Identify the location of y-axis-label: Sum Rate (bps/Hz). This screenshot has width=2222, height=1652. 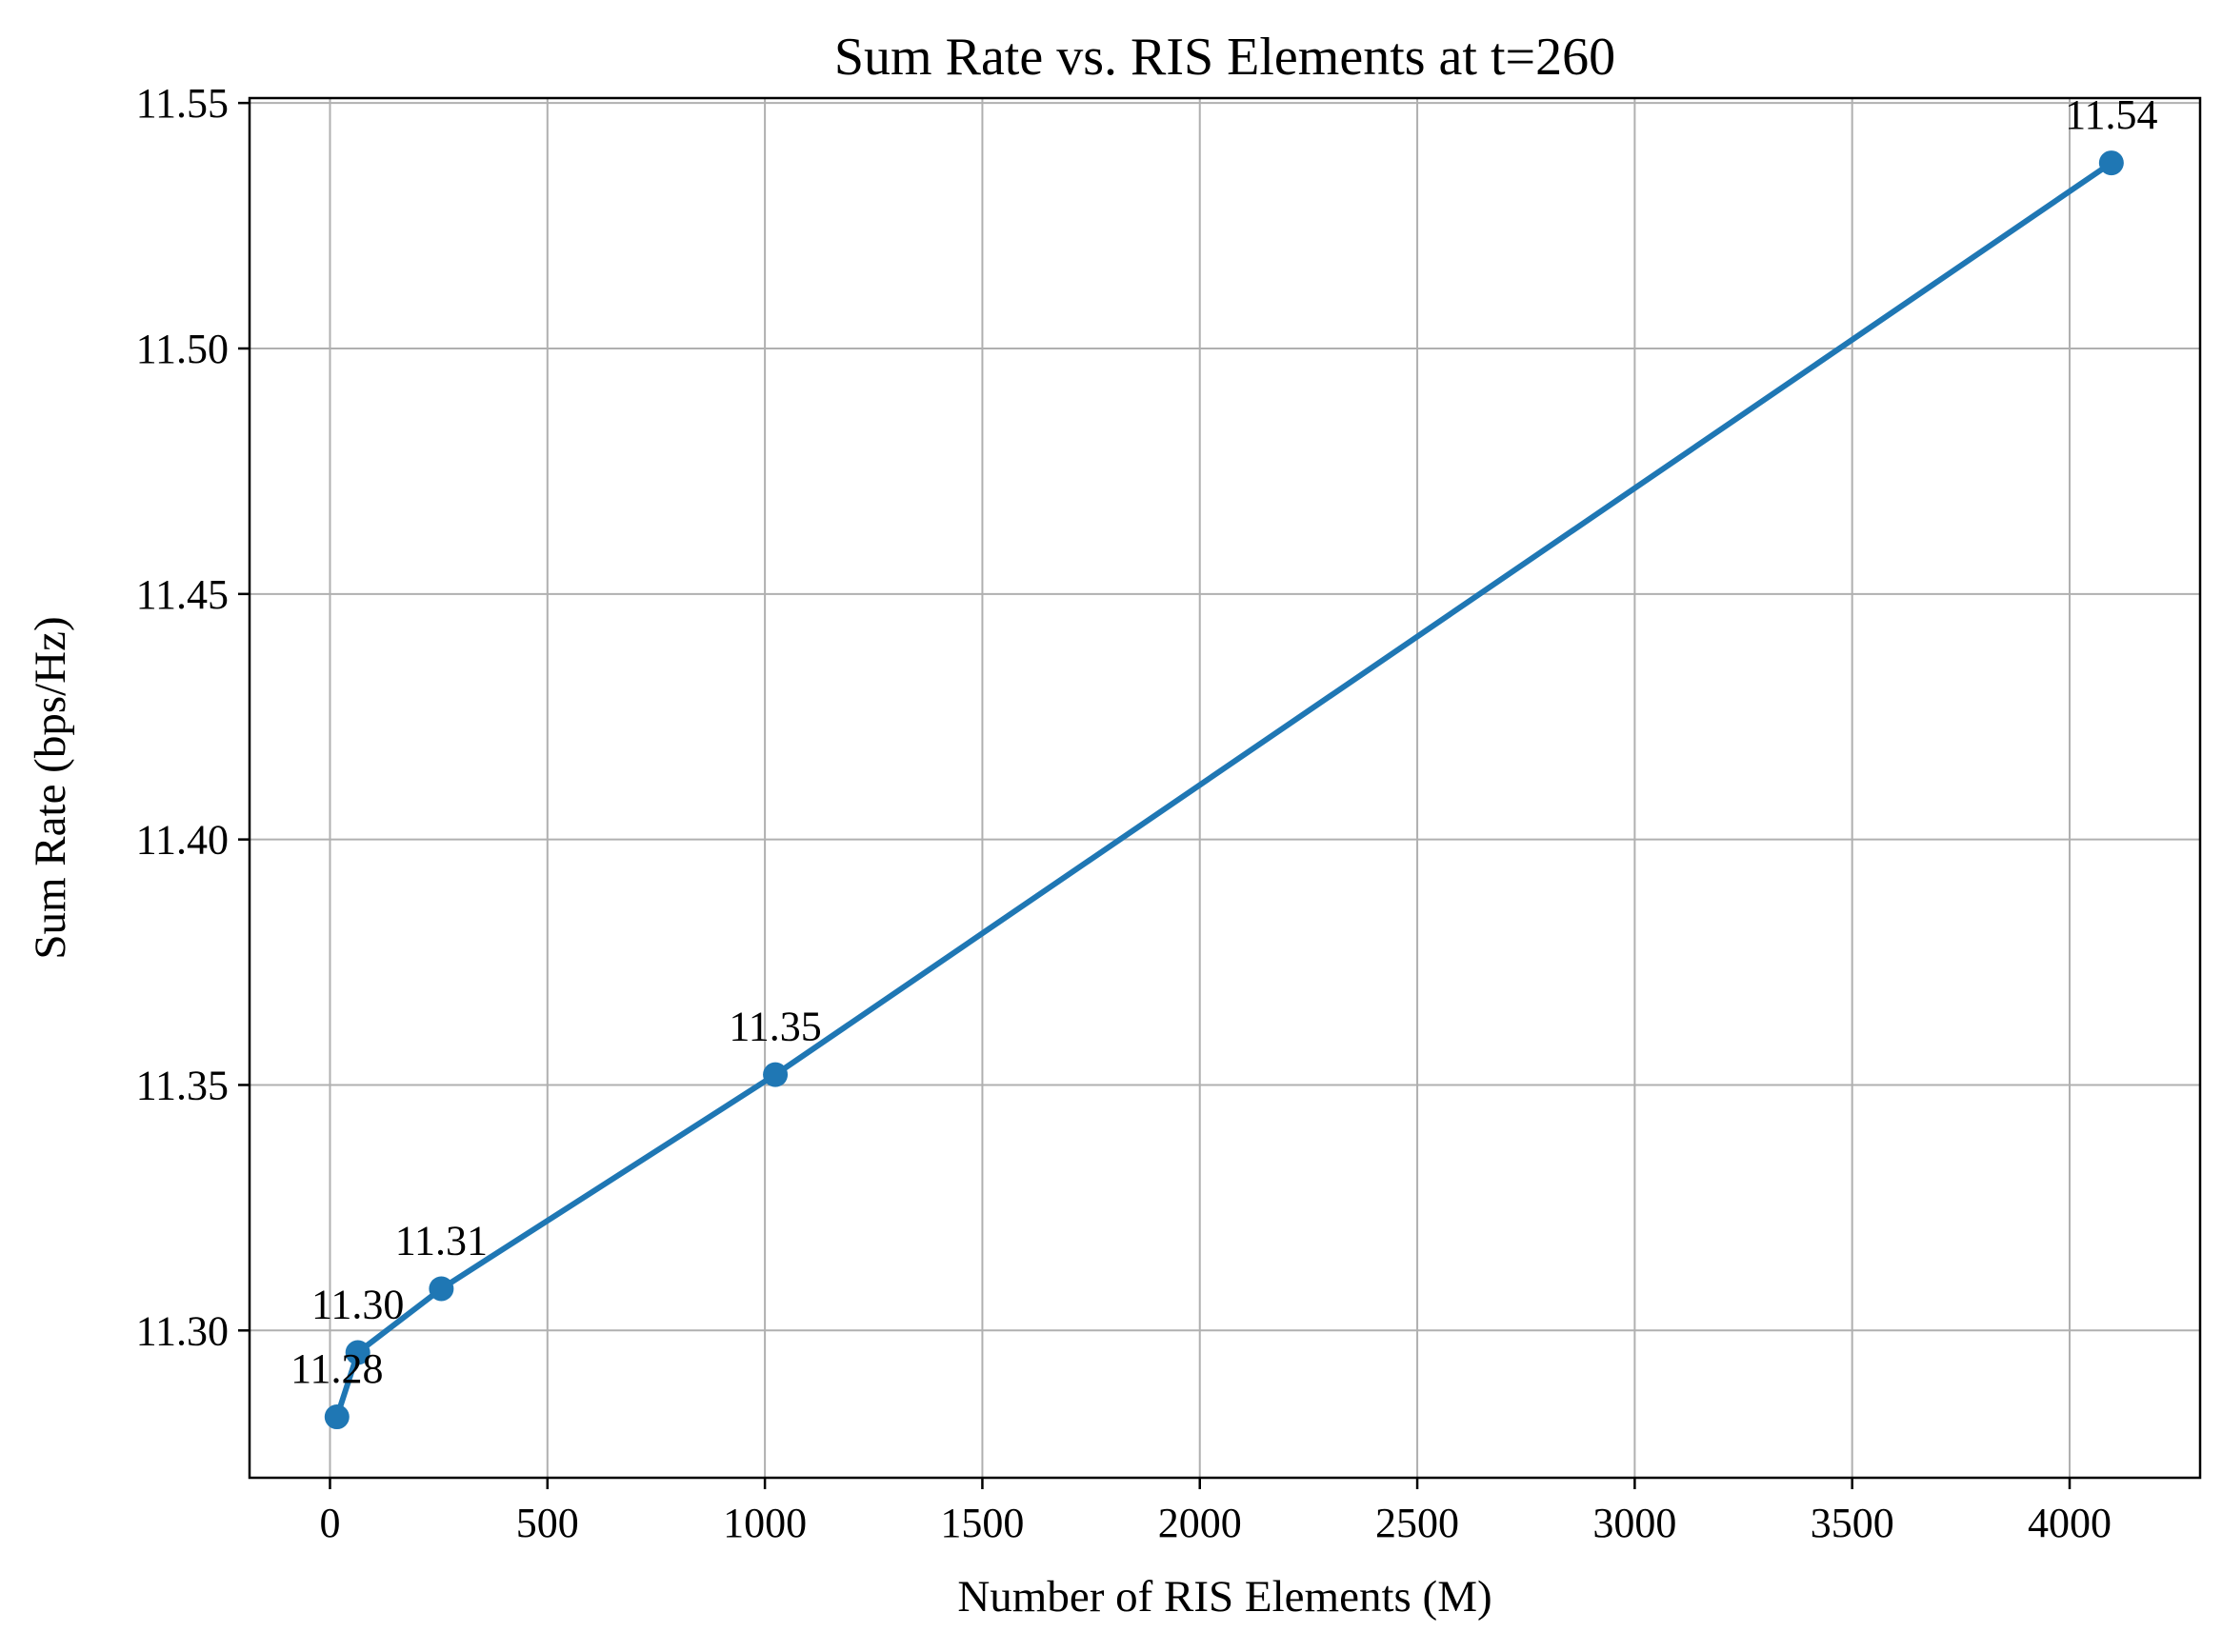
(50, 787).